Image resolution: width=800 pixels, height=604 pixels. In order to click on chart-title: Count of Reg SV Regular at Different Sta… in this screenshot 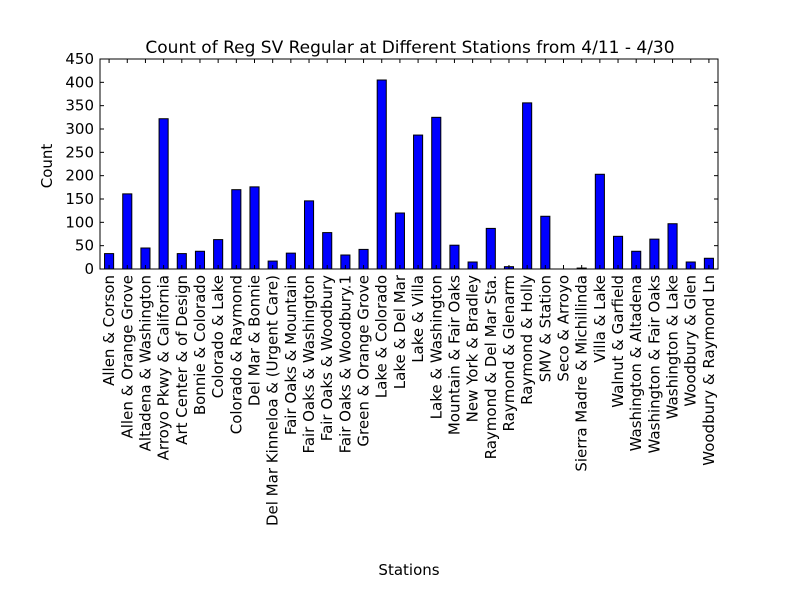, I will do `click(409, 48)`.